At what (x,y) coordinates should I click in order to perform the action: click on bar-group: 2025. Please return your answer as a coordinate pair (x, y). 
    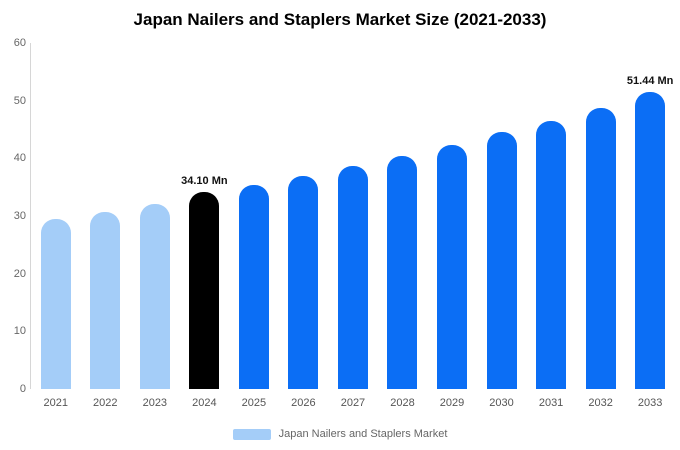
    Looking at the image, I should click on (254, 226).